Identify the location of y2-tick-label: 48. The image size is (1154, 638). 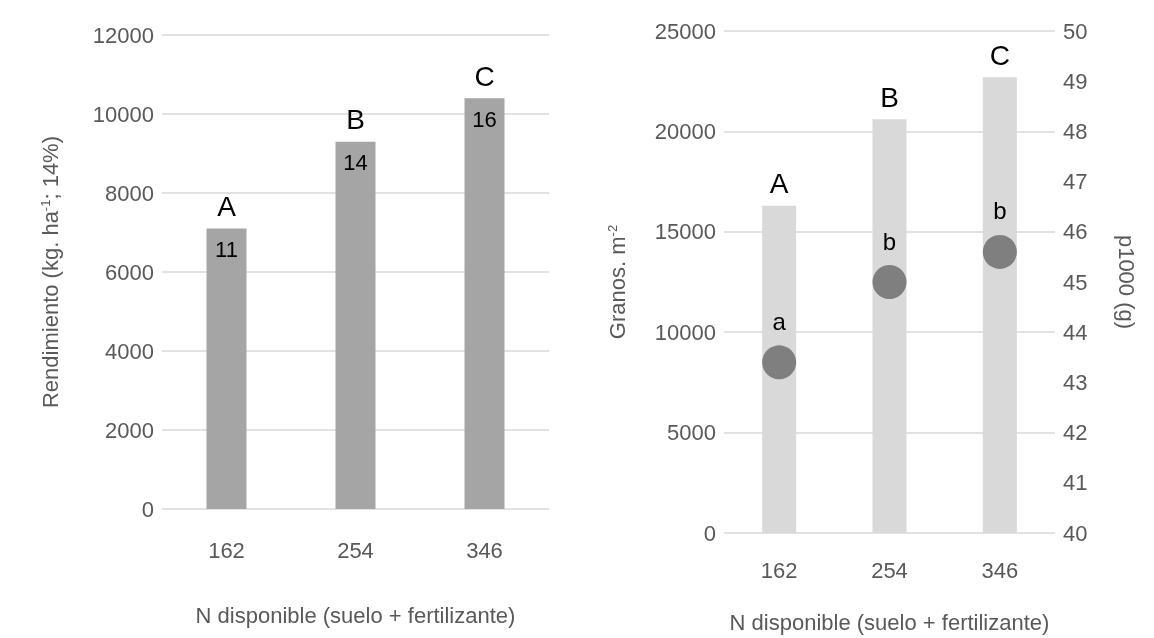
(1075, 131).